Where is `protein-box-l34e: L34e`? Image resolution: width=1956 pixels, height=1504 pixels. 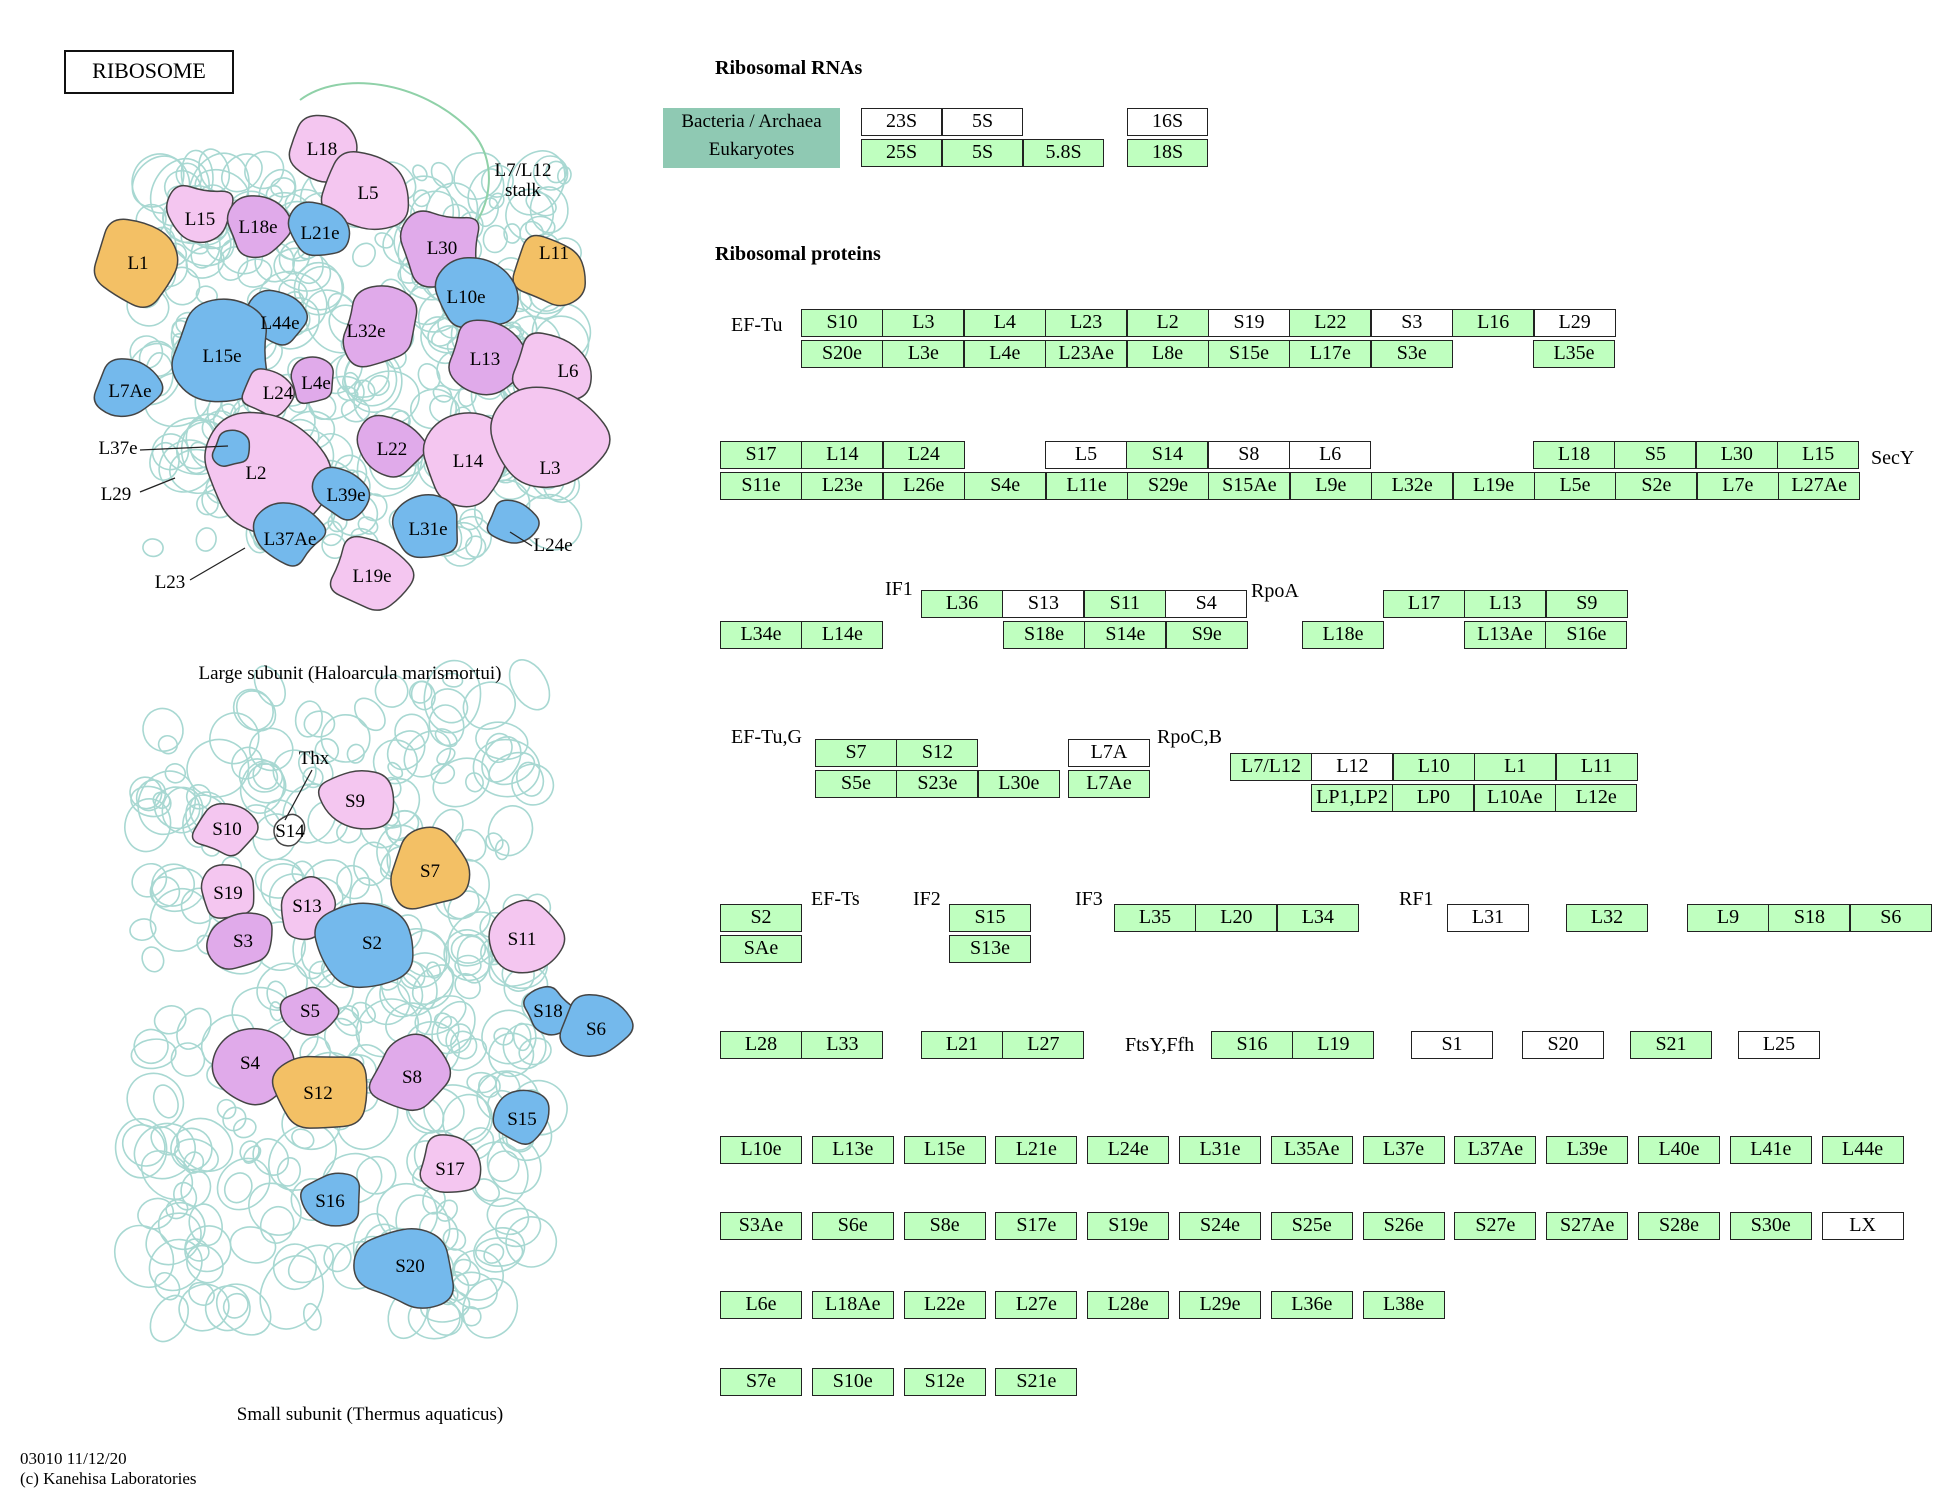
protein-box-l34e: L34e is located at coordinates (761, 635).